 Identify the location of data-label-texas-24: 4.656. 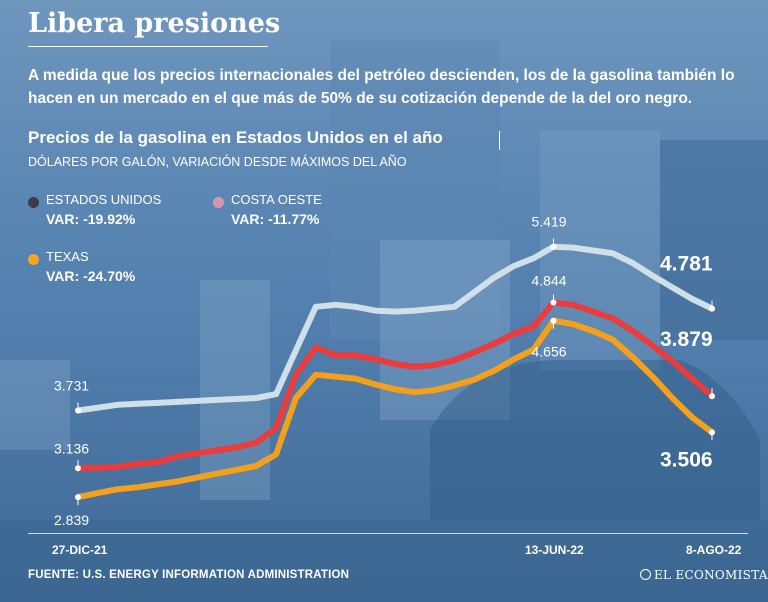
(549, 352).